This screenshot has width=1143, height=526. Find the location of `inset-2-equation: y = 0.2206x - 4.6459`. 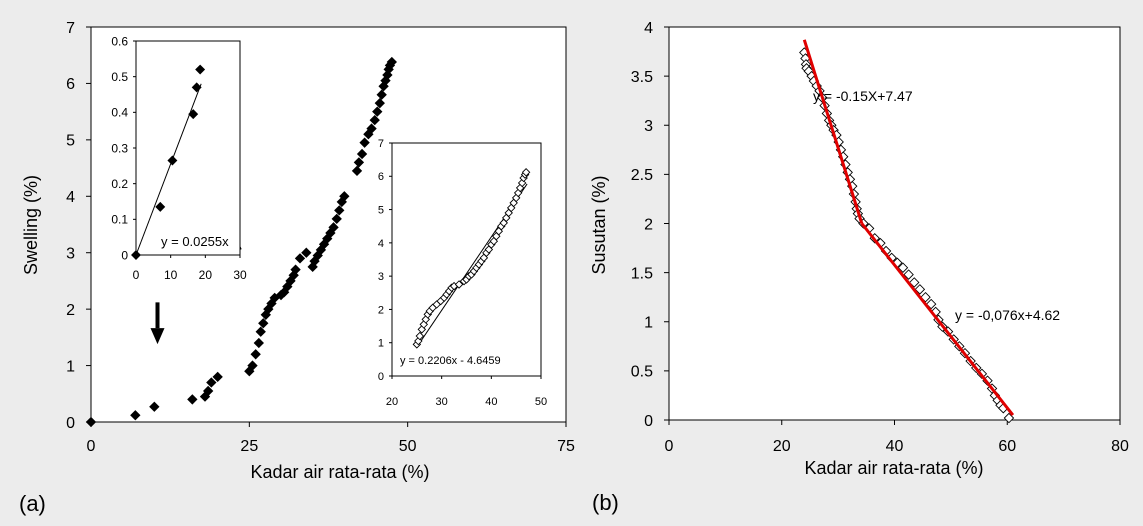

inset-2-equation: y = 0.2206x - 4.6459 is located at coordinates (450, 361).